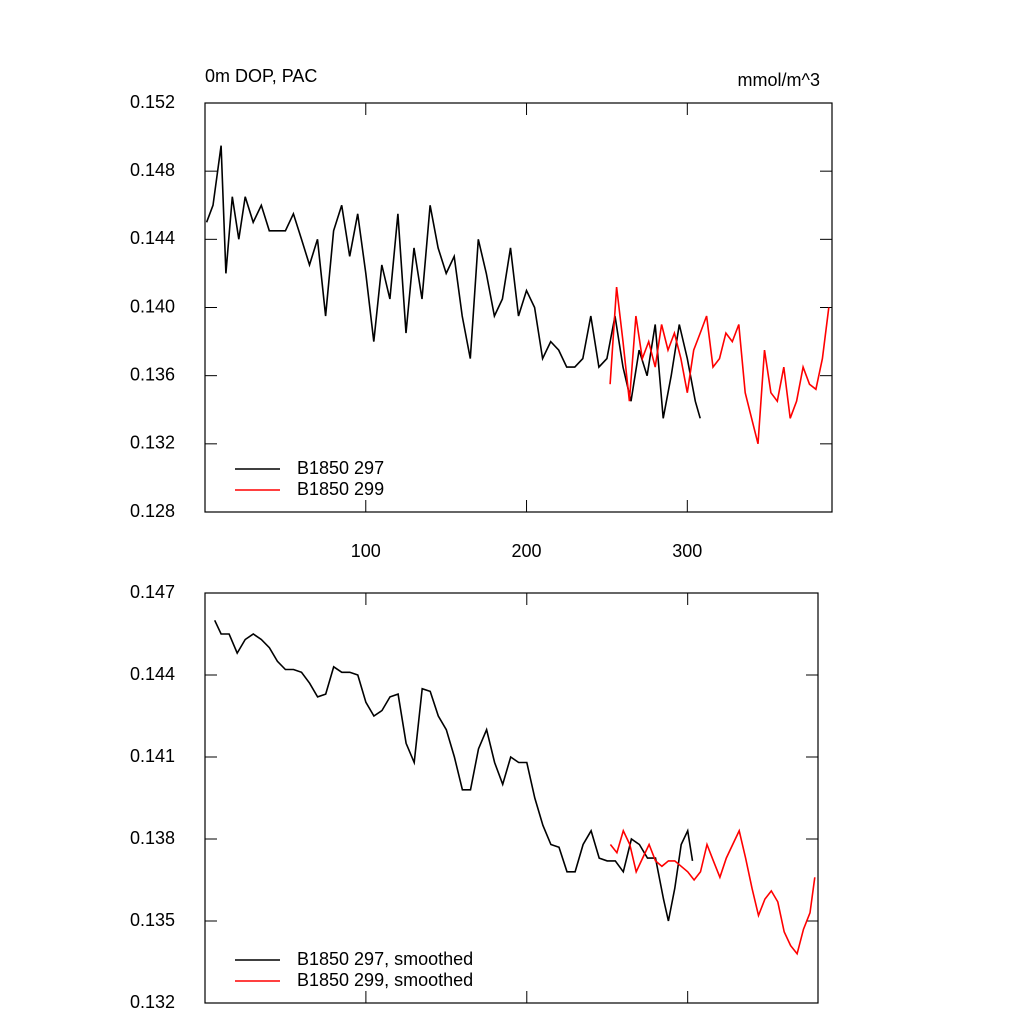 The width and height of the screenshot is (1024, 1024). What do you see at coordinates (152, 170) in the screenshot?
I see `y-tick-label: 0.148` at bounding box center [152, 170].